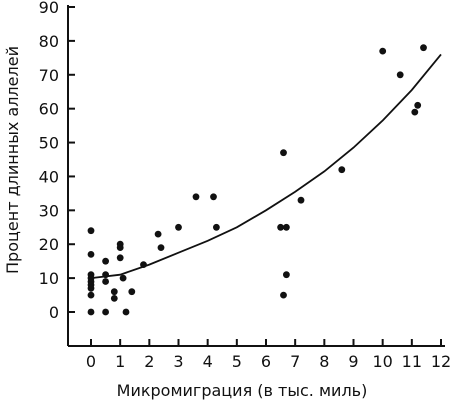  I want to click on y-tick-label: 0, so click(54, 312).